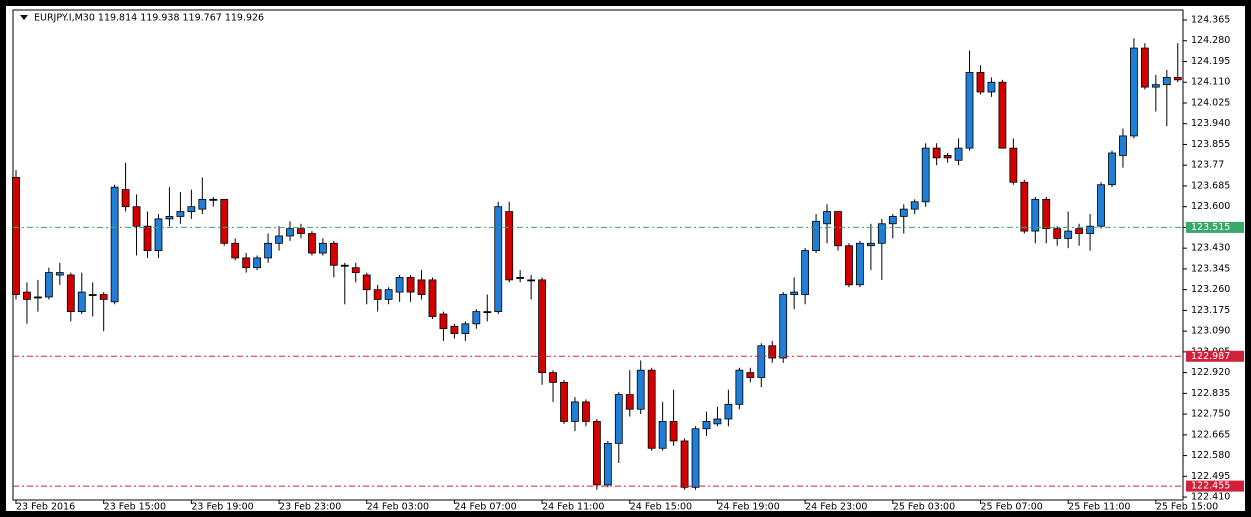 The width and height of the screenshot is (1251, 517). I want to click on x-tick-label: 25 Feb 15:00, so click(1187, 507).